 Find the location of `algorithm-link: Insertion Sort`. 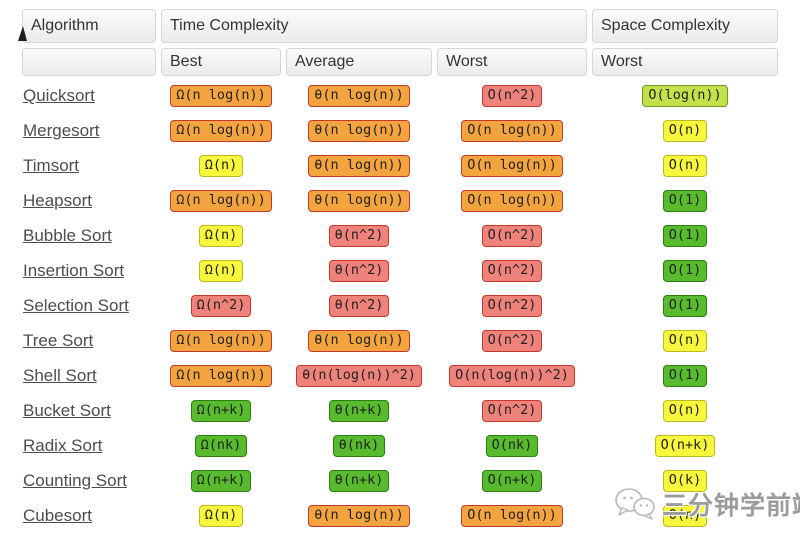

algorithm-link: Insertion Sort is located at coordinates (74, 270).